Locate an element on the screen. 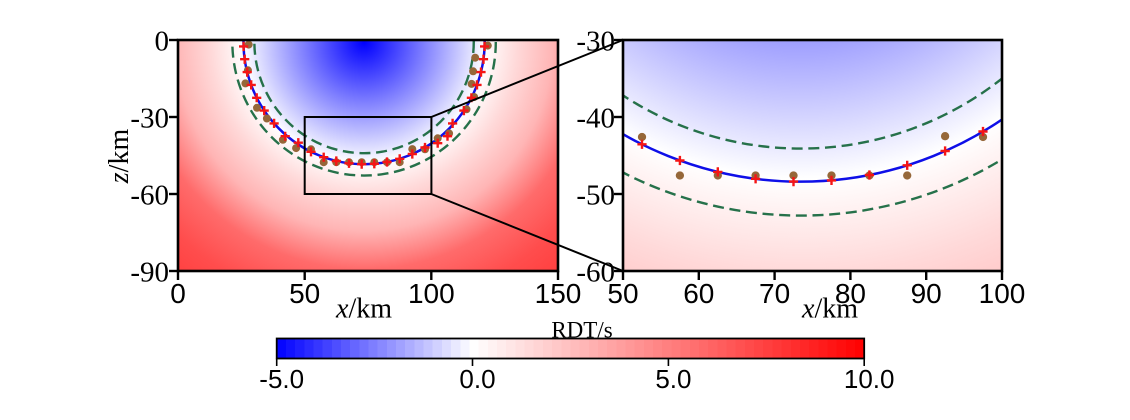 The height and width of the screenshot is (420, 1130). svg-text: 5.0 is located at coordinates (673, 379).